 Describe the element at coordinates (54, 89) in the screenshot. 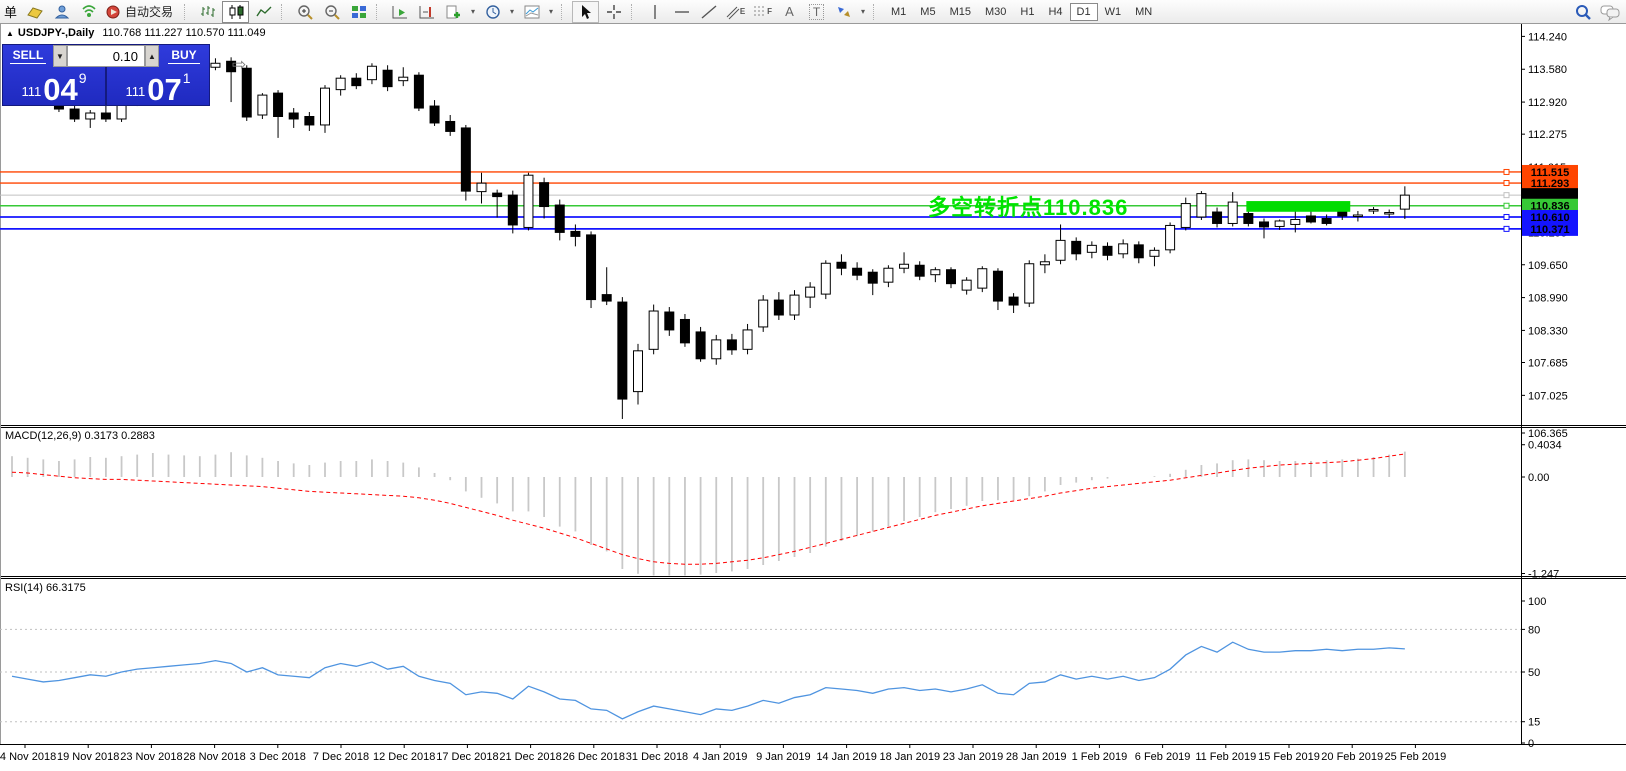

I see `sell-price-display: 111 04 9` at that location.